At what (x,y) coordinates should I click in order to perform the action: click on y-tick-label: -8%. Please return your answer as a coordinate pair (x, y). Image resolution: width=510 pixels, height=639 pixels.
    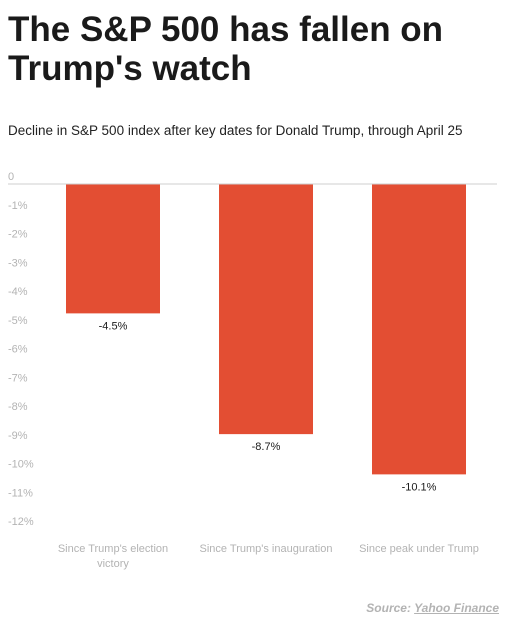
    Looking at the image, I should click on (18, 407).